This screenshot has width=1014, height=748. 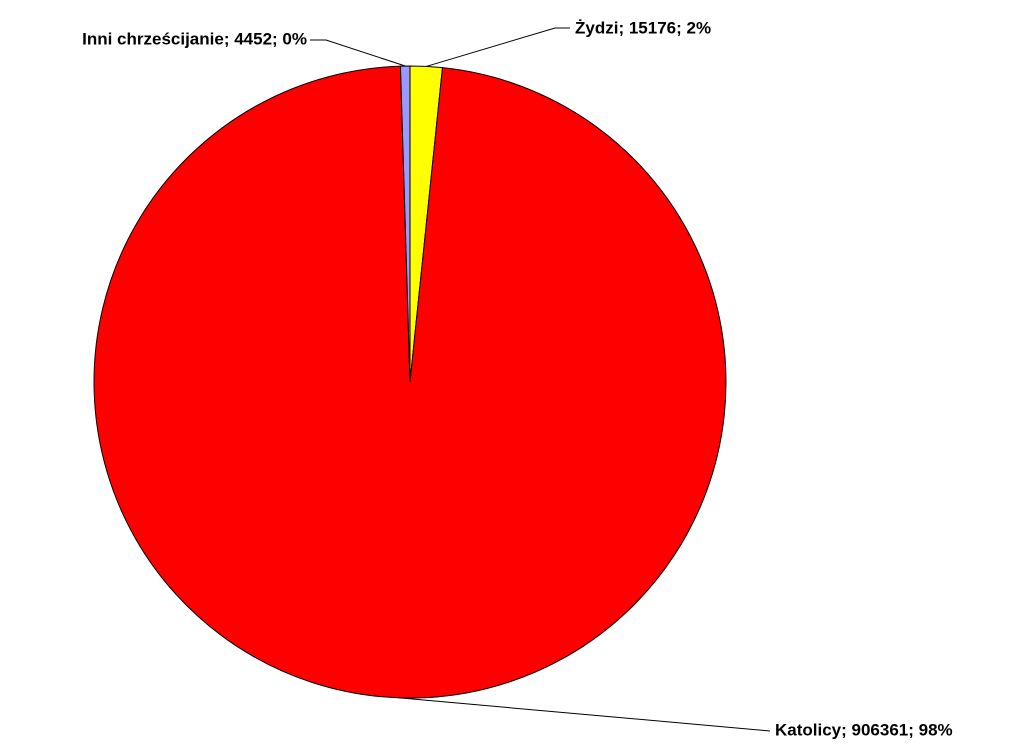 What do you see at coordinates (194, 38) in the screenshot?
I see `data-label: Inni chrześcijanie; 4452; 0%` at bounding box center [194, 38].